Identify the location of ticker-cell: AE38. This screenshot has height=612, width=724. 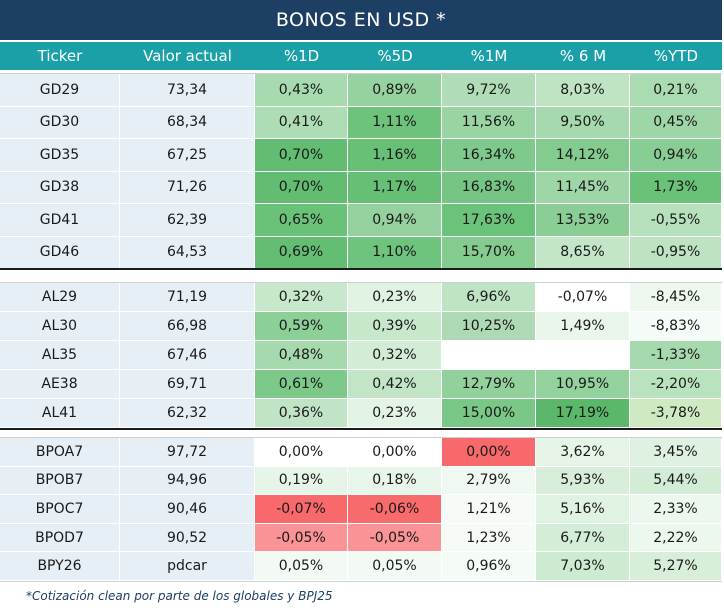
(60, 384).